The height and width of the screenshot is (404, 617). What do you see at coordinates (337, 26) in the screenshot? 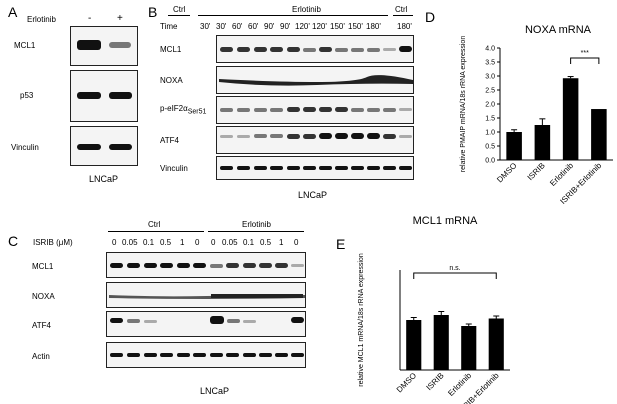
I see `time-8: 150'` at bounding box center [337, 26].